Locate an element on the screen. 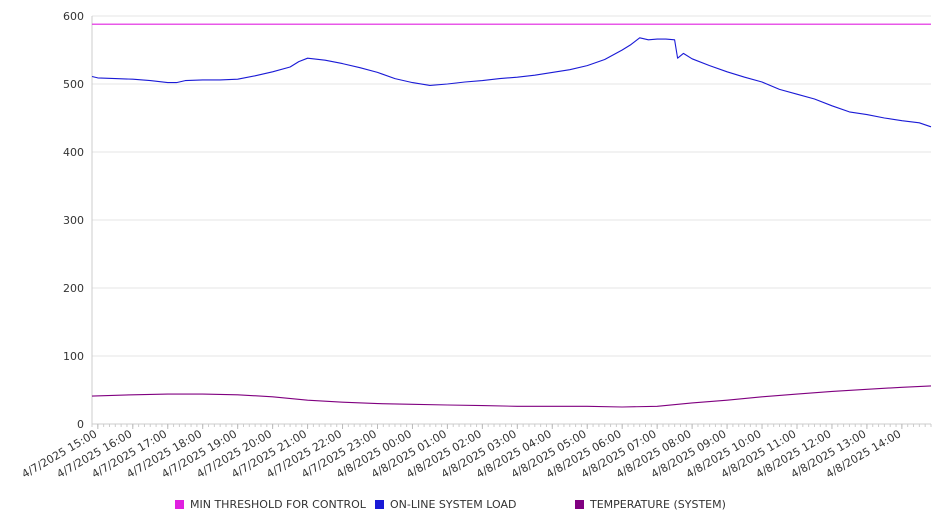 This screenshot has width=946, height=530. y-tick-label: 100 is located at coordinates (73, 356).